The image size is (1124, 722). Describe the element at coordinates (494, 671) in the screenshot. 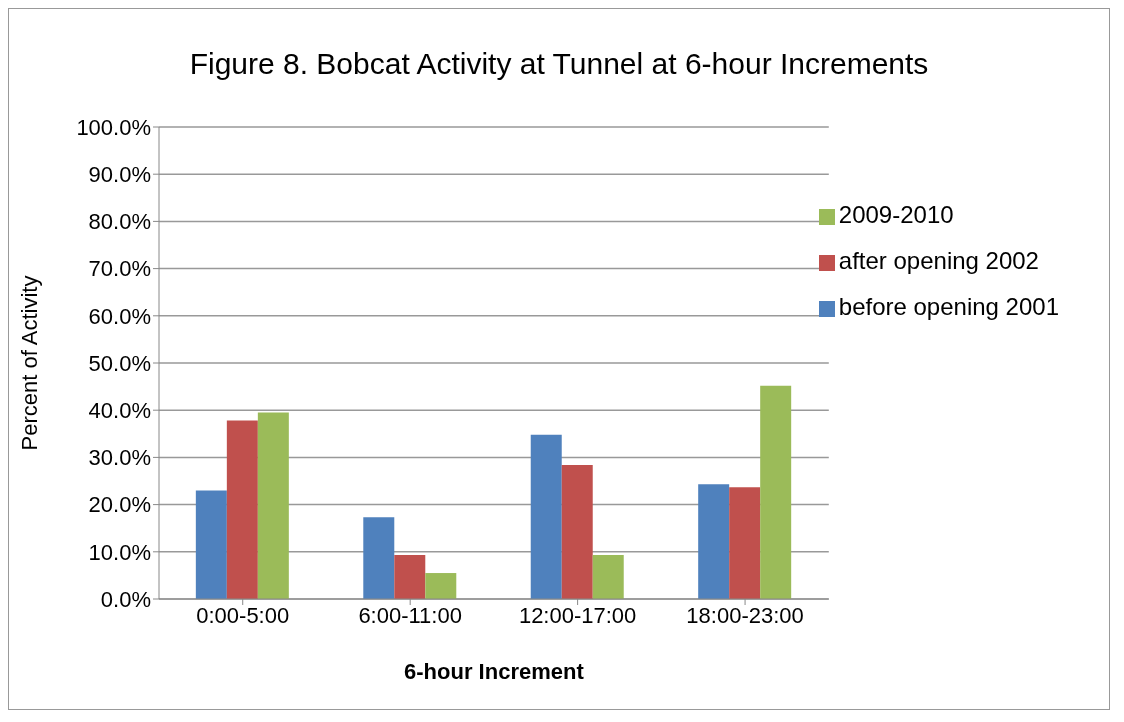

I see `x-axis-title: 6-hour Increment` at that location.